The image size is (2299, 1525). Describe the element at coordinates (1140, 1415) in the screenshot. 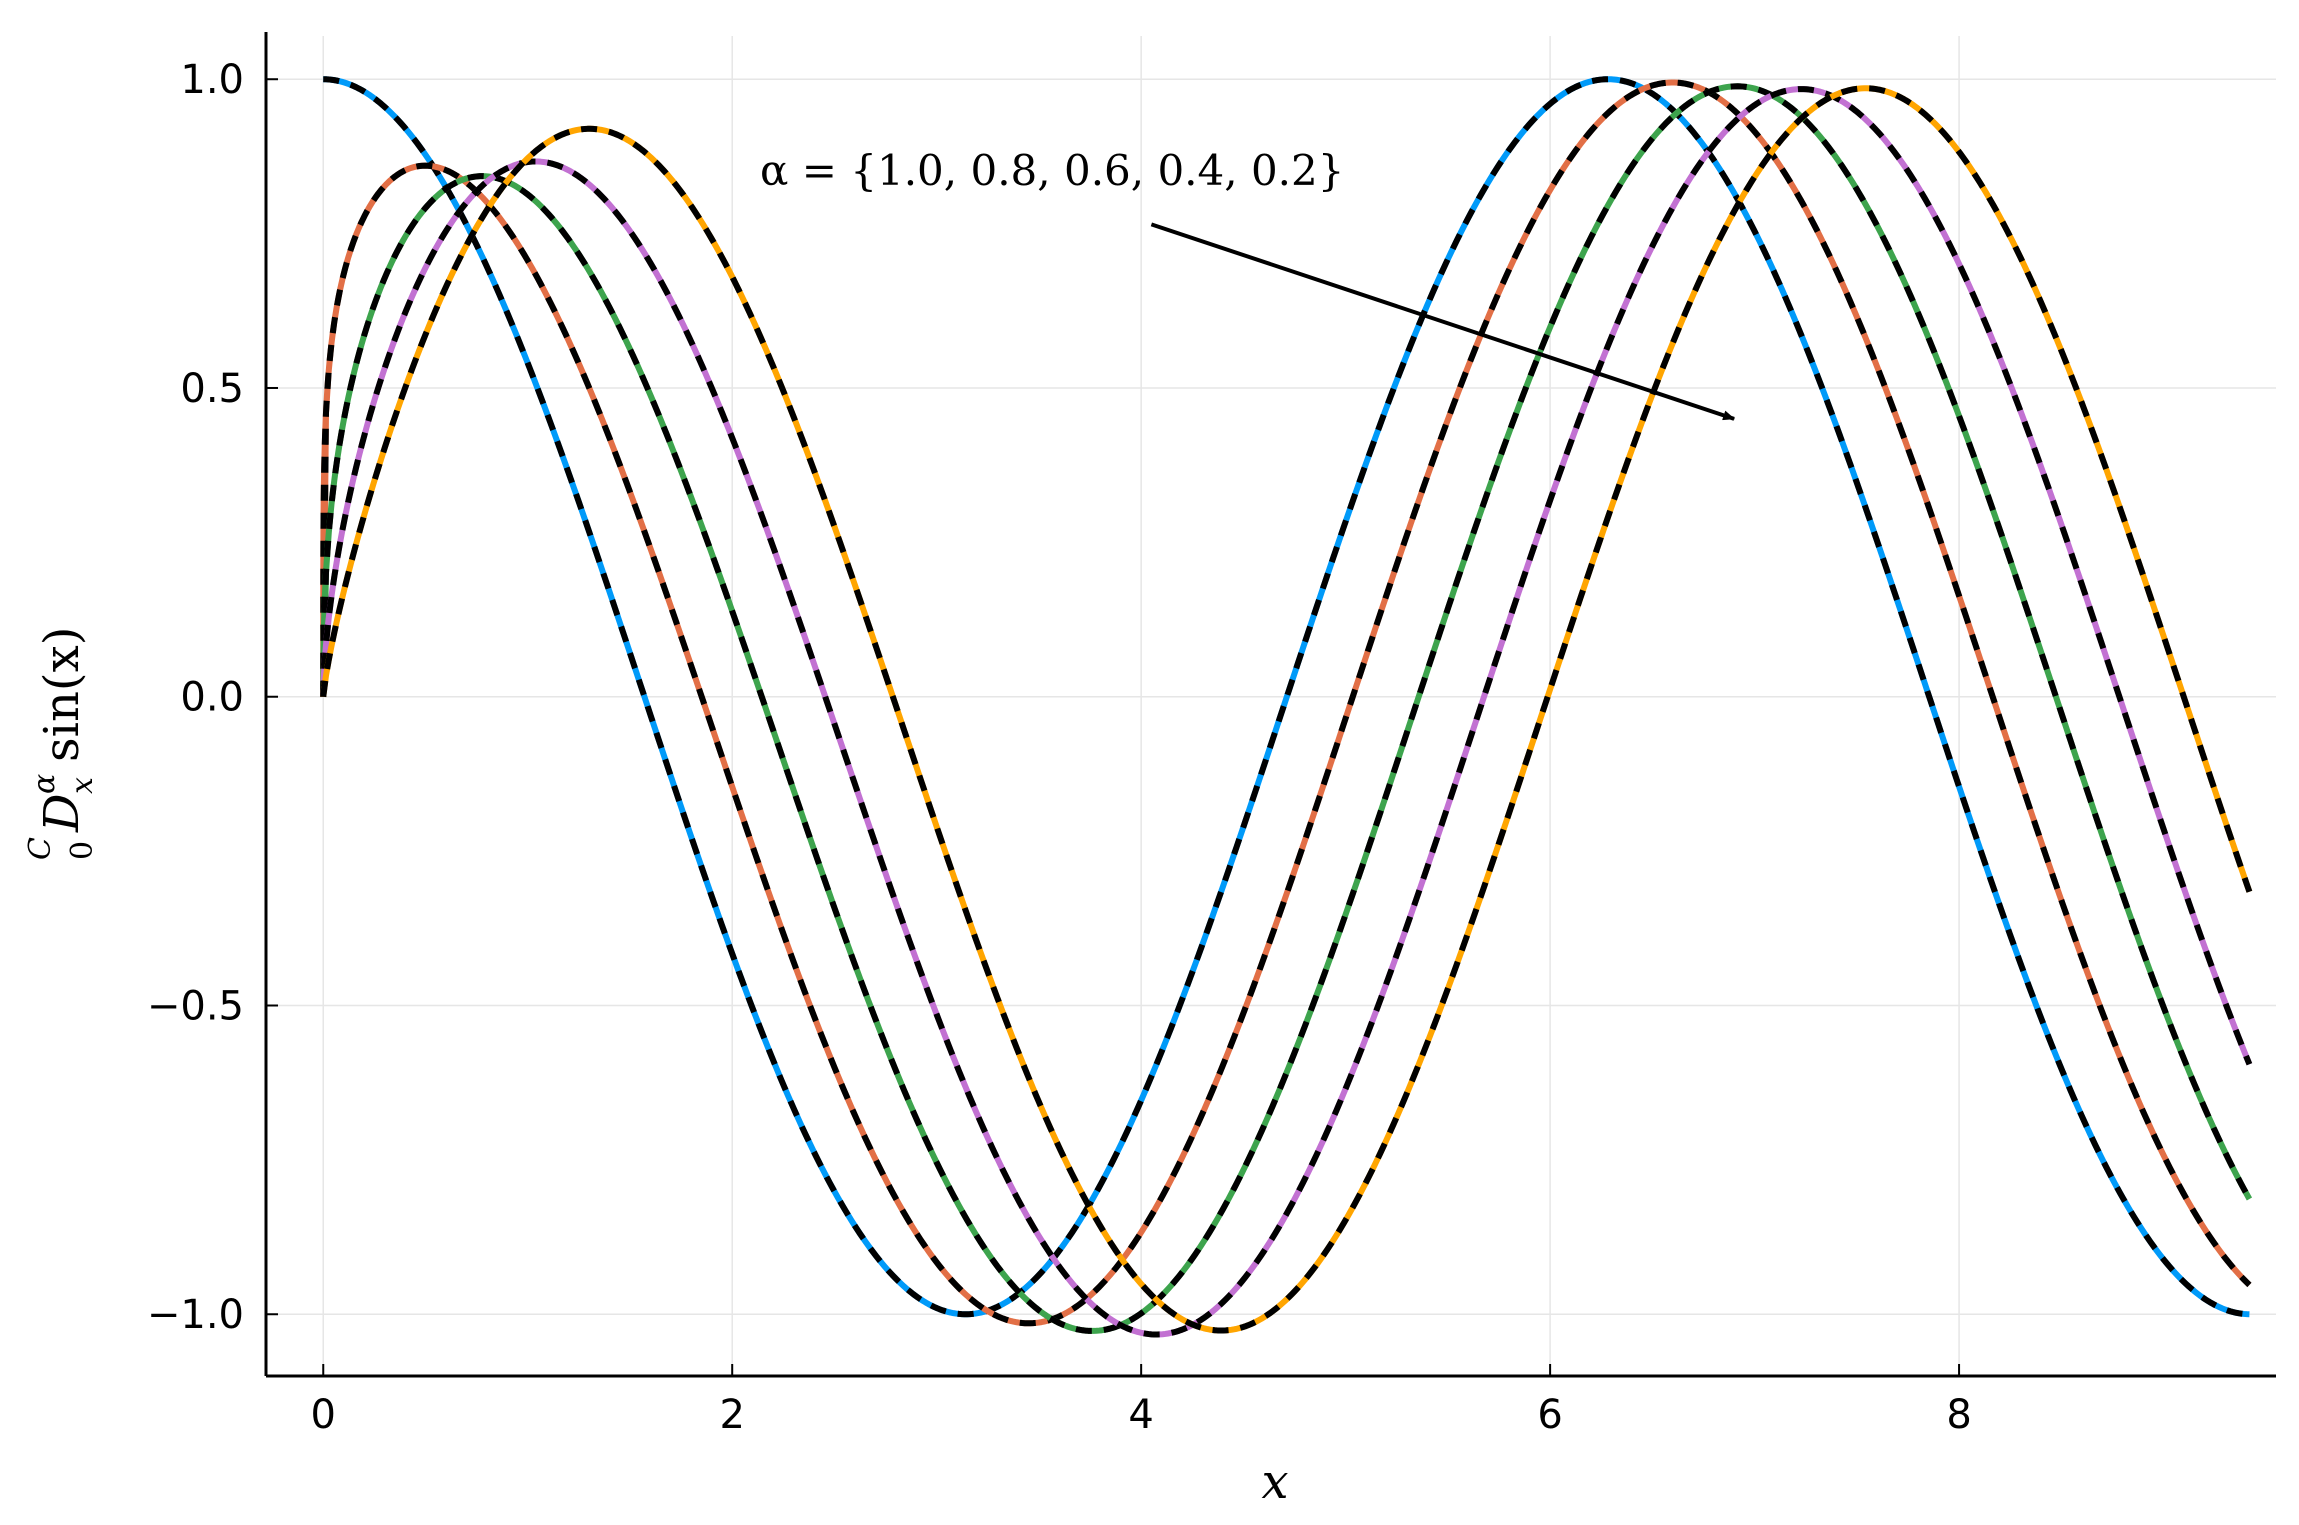

I see `x-tick-label-2: 4` at that location.